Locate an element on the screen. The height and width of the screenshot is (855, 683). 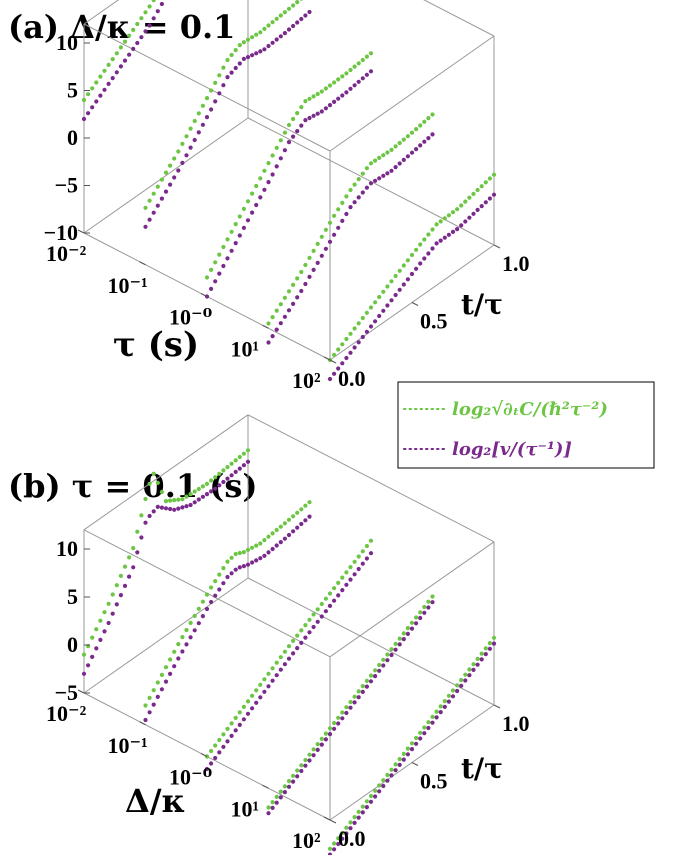
y-tick-mark is located at coordinates (415, 764).